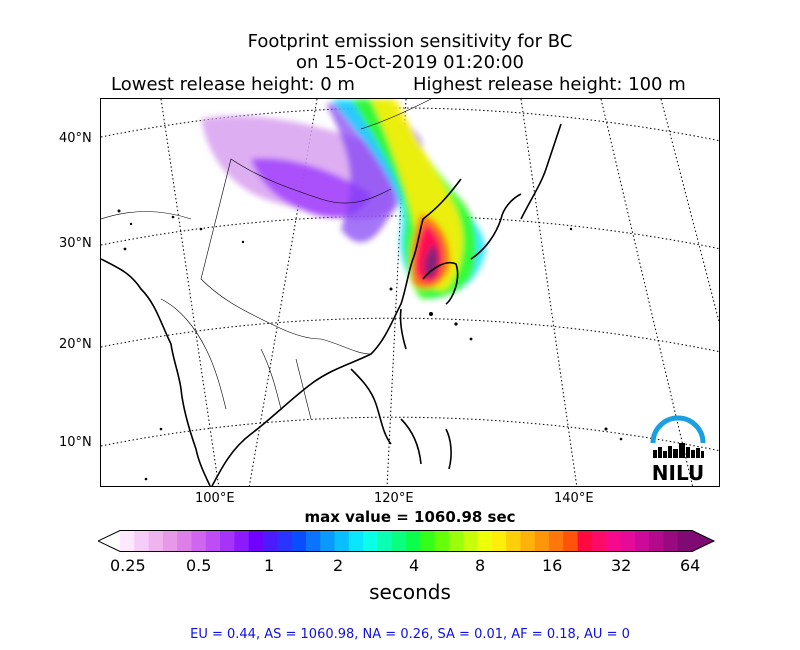  Describe the element at coordinates (552, 565) in the screenshot. I see `colorbar-tick: 16` at that location.